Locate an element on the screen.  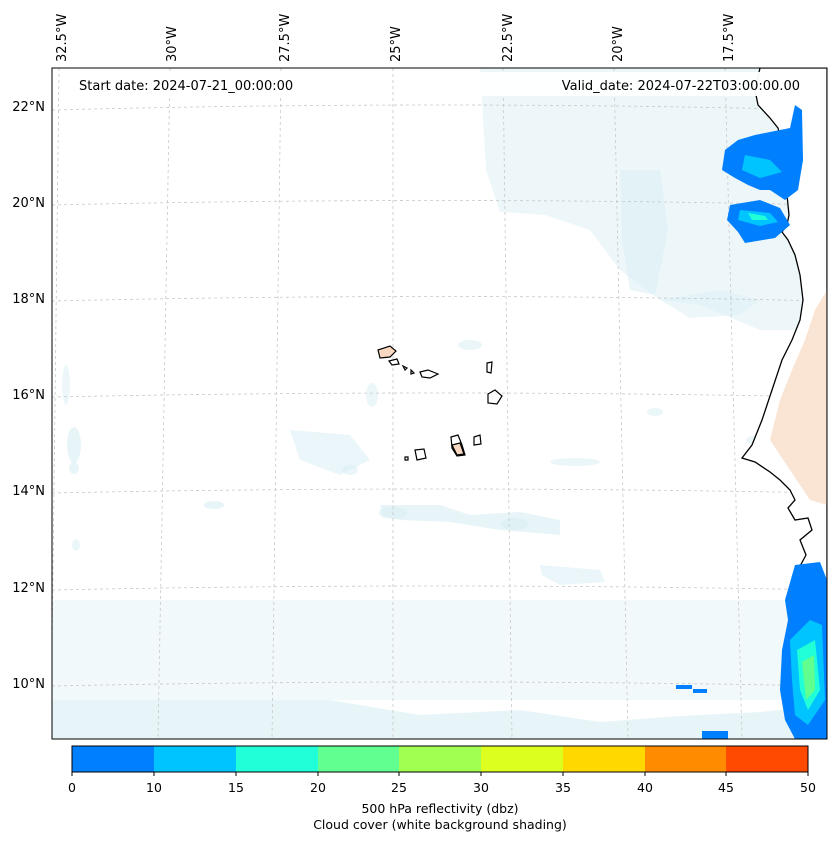
colorbar: 0 10 15 20 25 30 35 40 45 50 is located at coordinates (442, 770).